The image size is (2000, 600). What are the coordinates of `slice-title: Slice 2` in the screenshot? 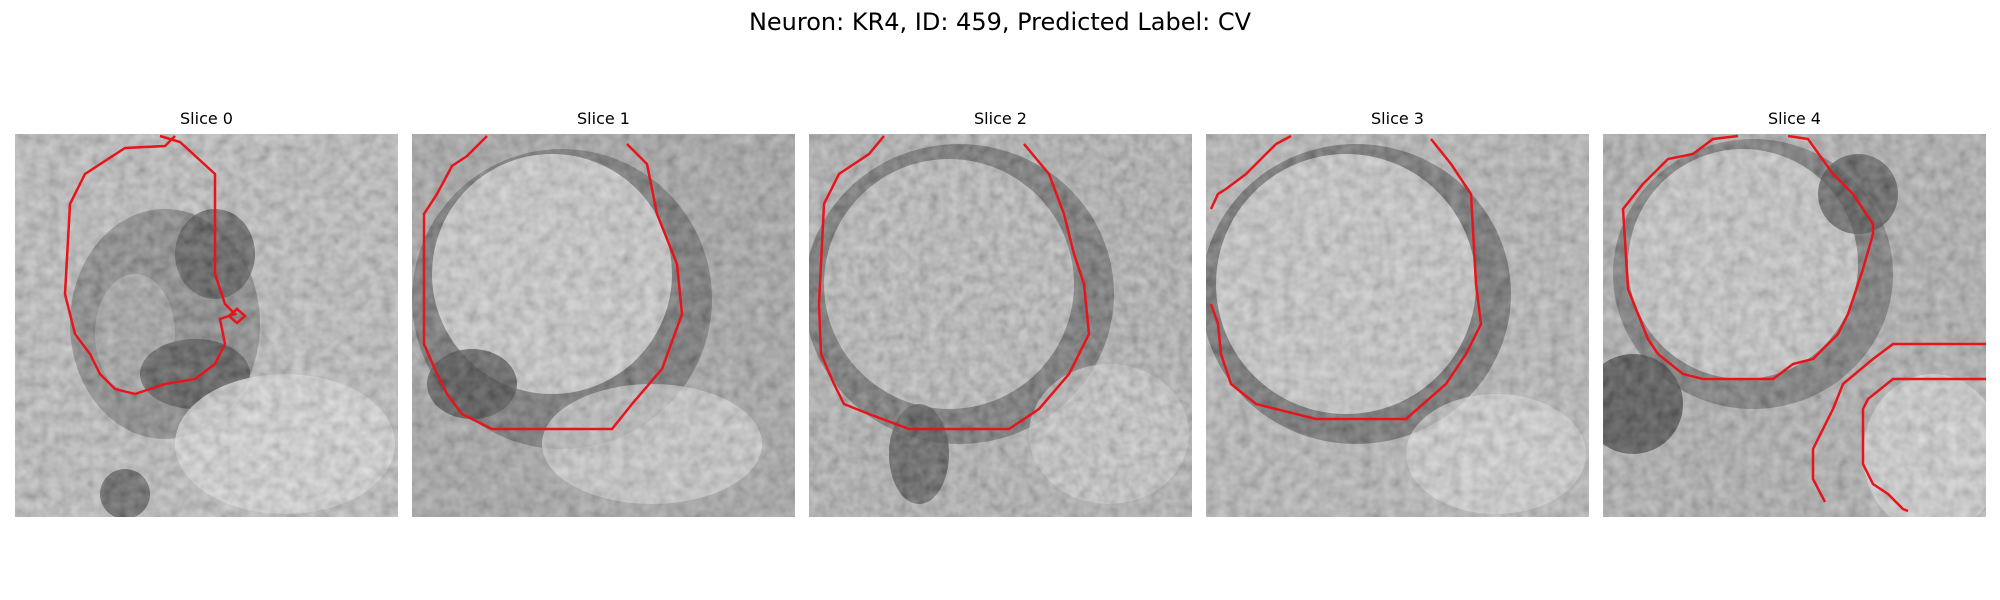 It's located at (1000, 118).